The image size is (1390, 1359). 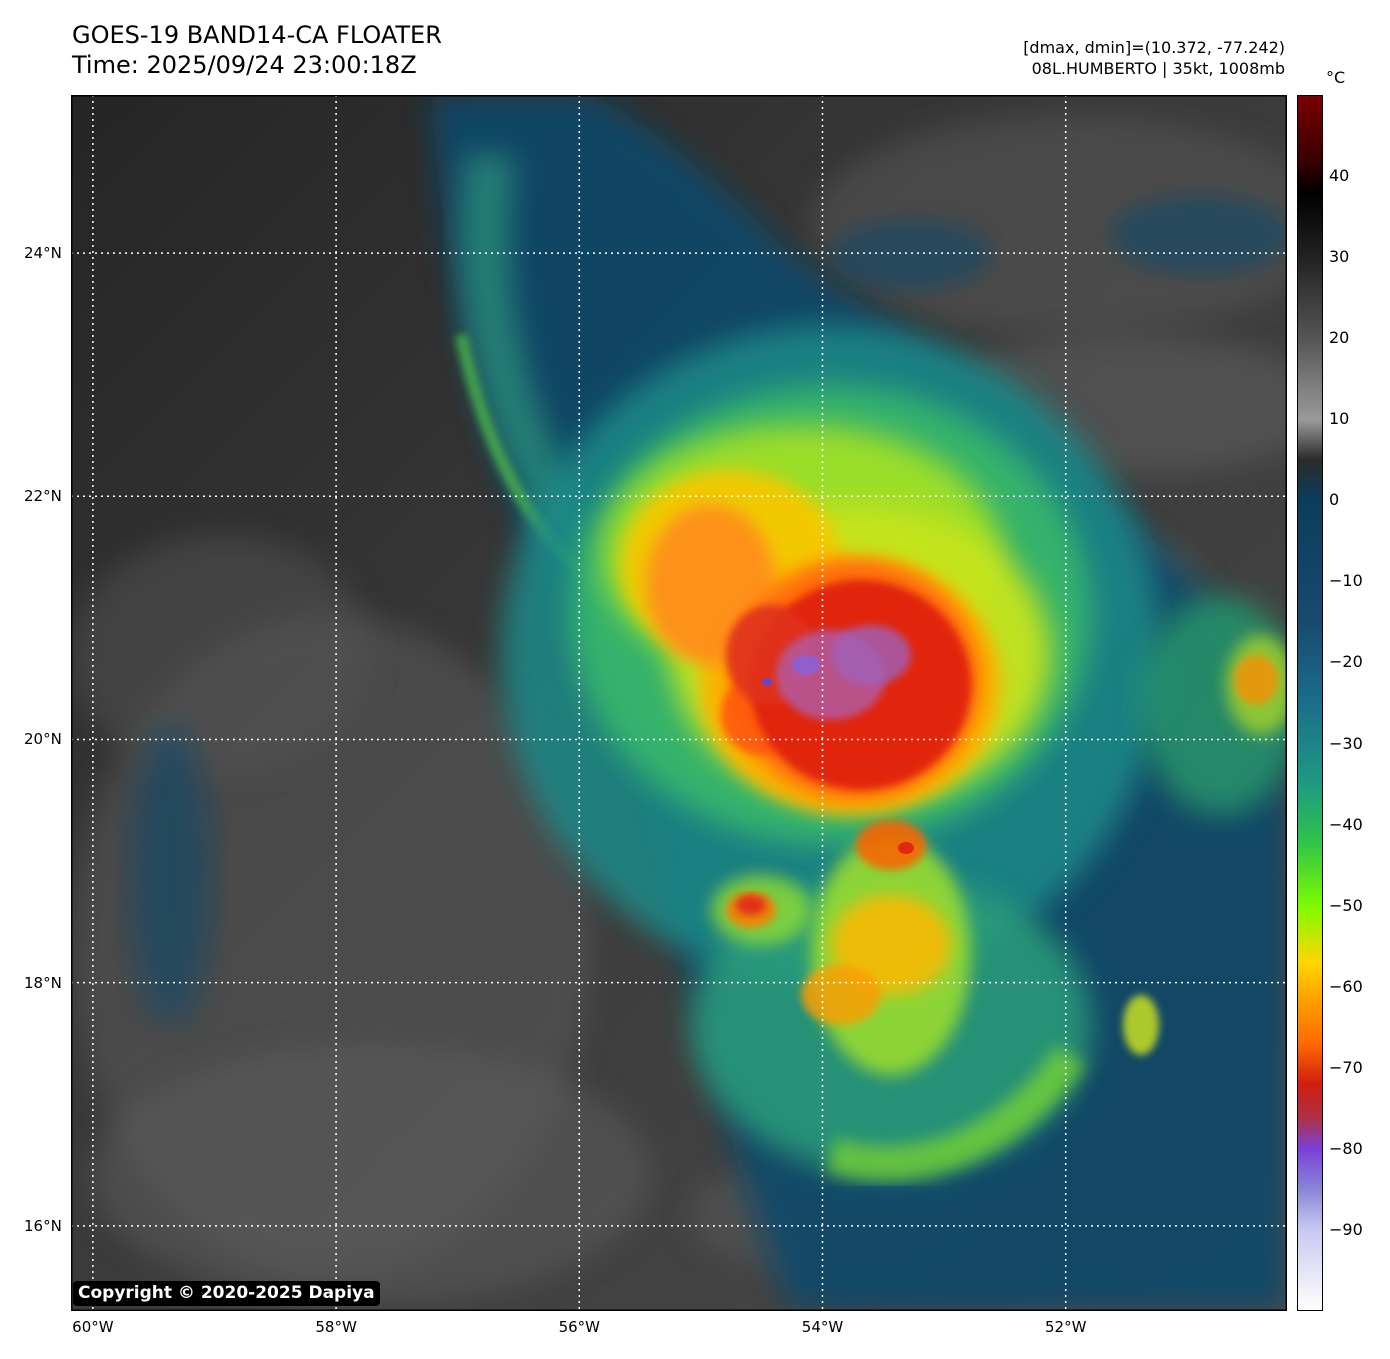 I want to click on colorbar-tick: −10, so click(x=1346, y=581).